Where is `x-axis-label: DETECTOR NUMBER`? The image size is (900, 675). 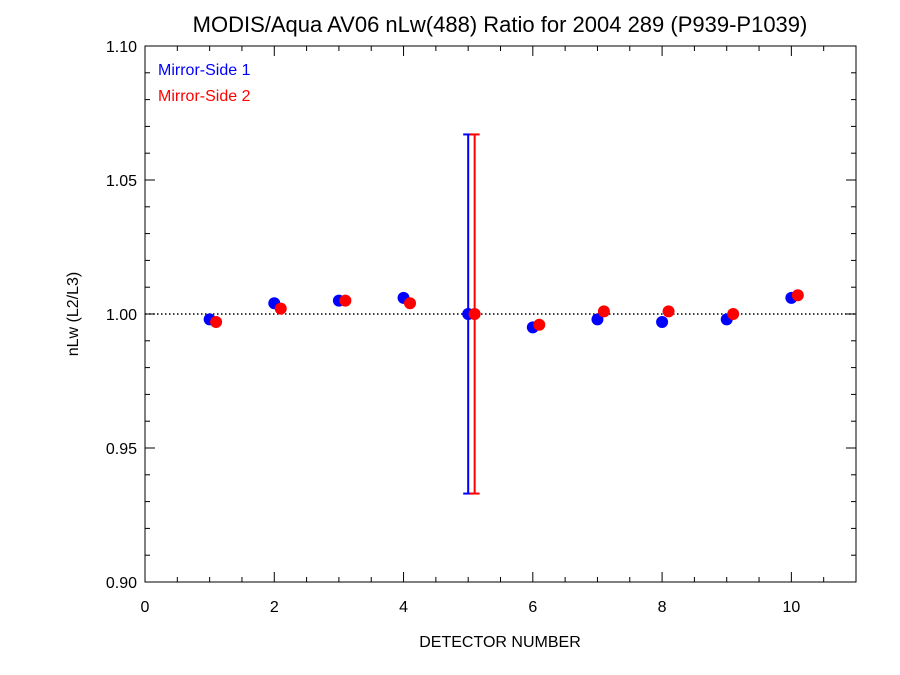 x-axis-label: DETECTOR NUMBER is located at coordinates (500, 642).